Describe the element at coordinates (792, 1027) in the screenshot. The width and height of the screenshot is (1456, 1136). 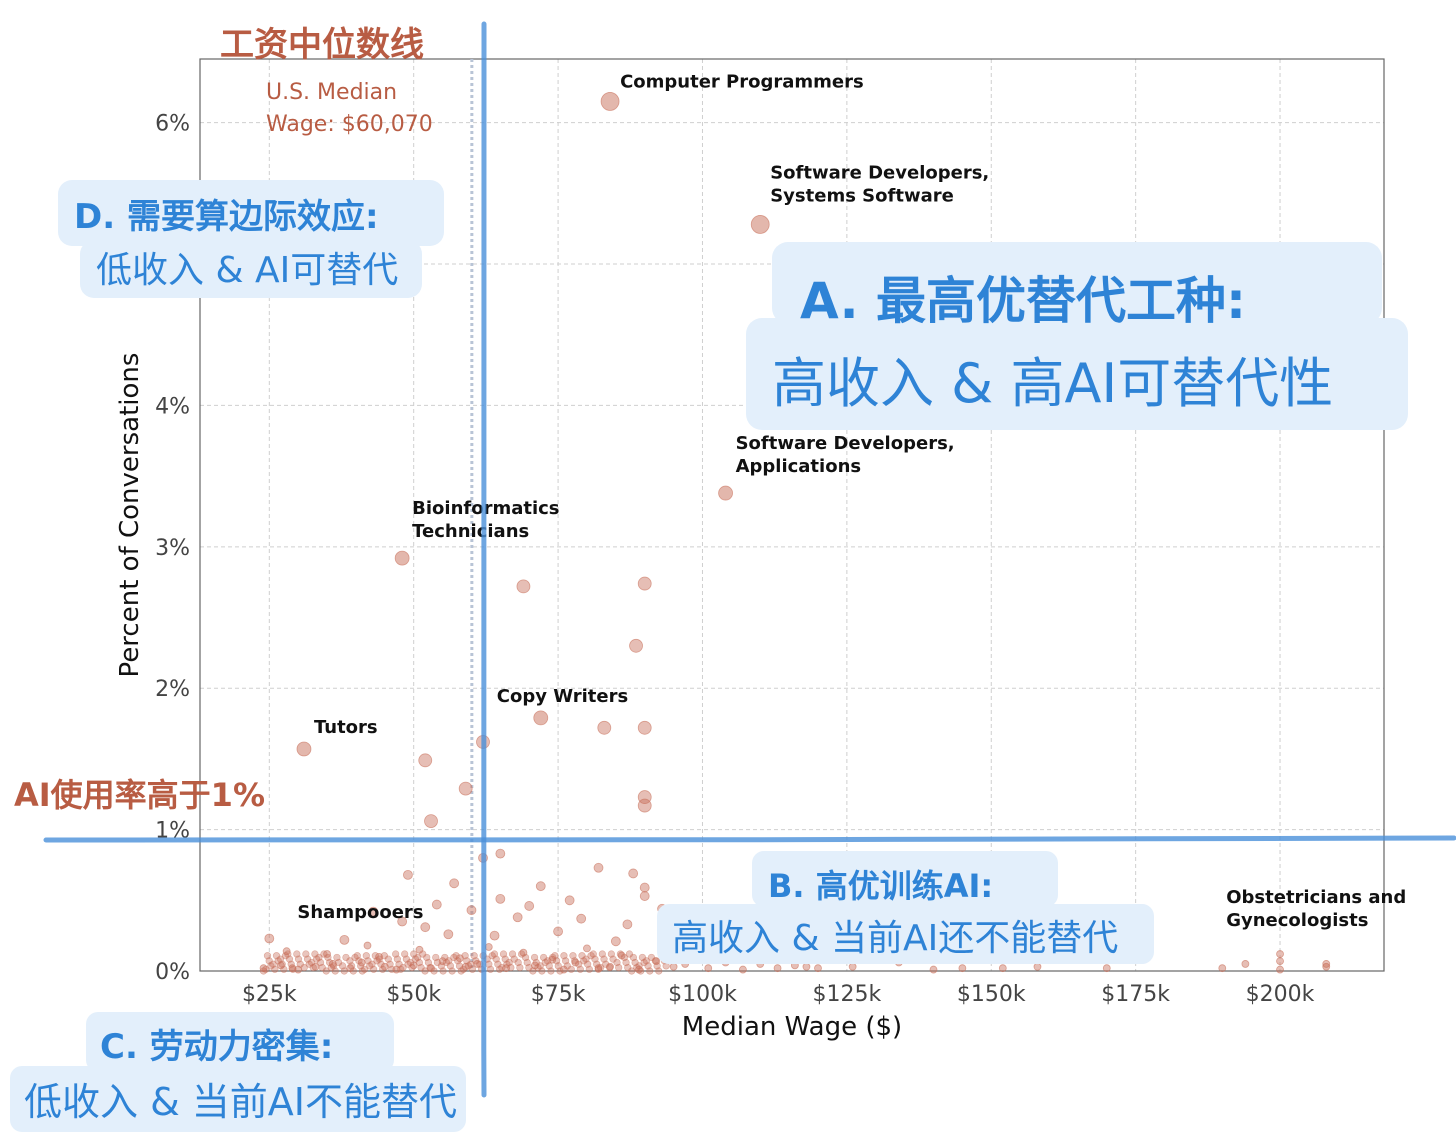
I see `x-axis-label: Median Wage ($)` at that location.